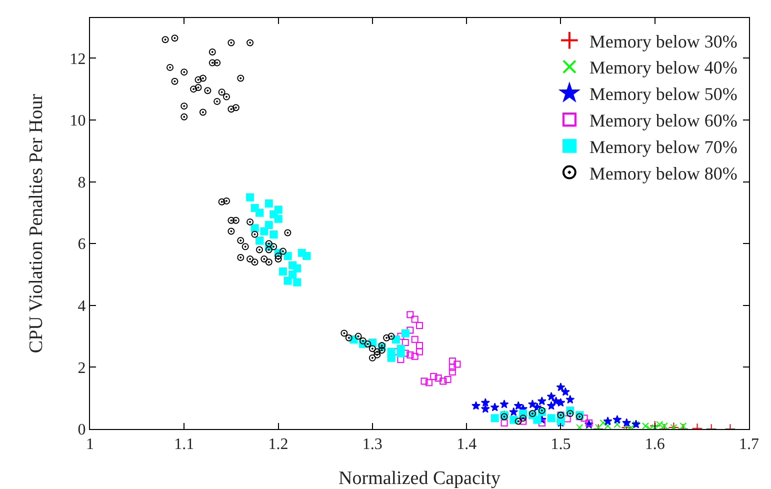 This screenshot has width=771, height=489. Describe the element at coordinates (663, 68) in the screenshot. I see `legend-label: Memory below 40%` at that location.